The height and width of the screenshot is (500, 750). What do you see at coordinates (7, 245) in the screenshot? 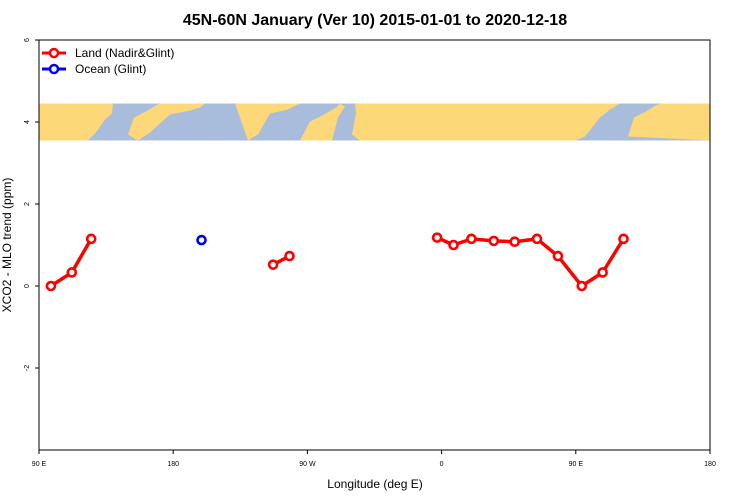
I see `y-axis-label: XCO2 - MLO trend (ppm)` at bounding box center [7, 245].